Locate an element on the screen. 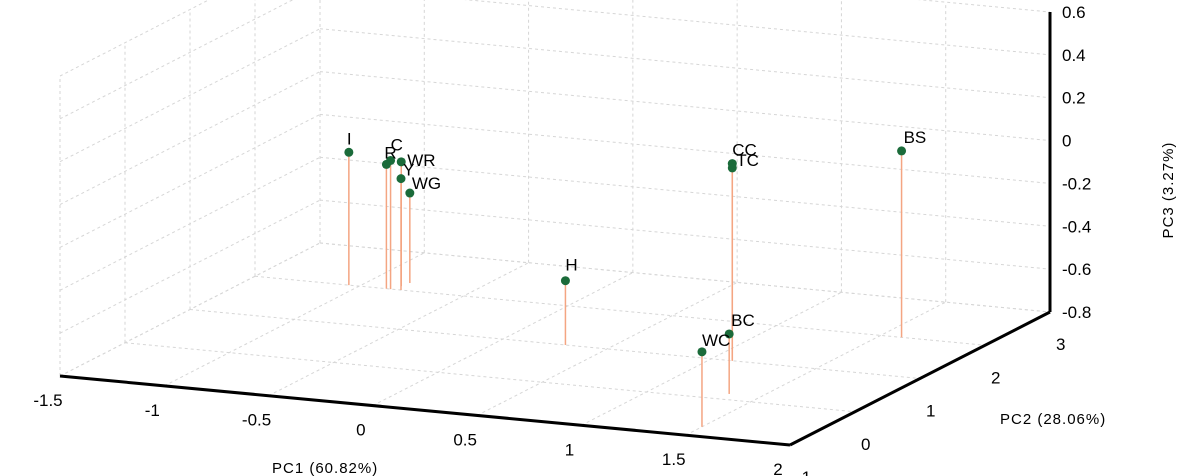  z-tick-label: 0 is located at coordinates (1066, 141).